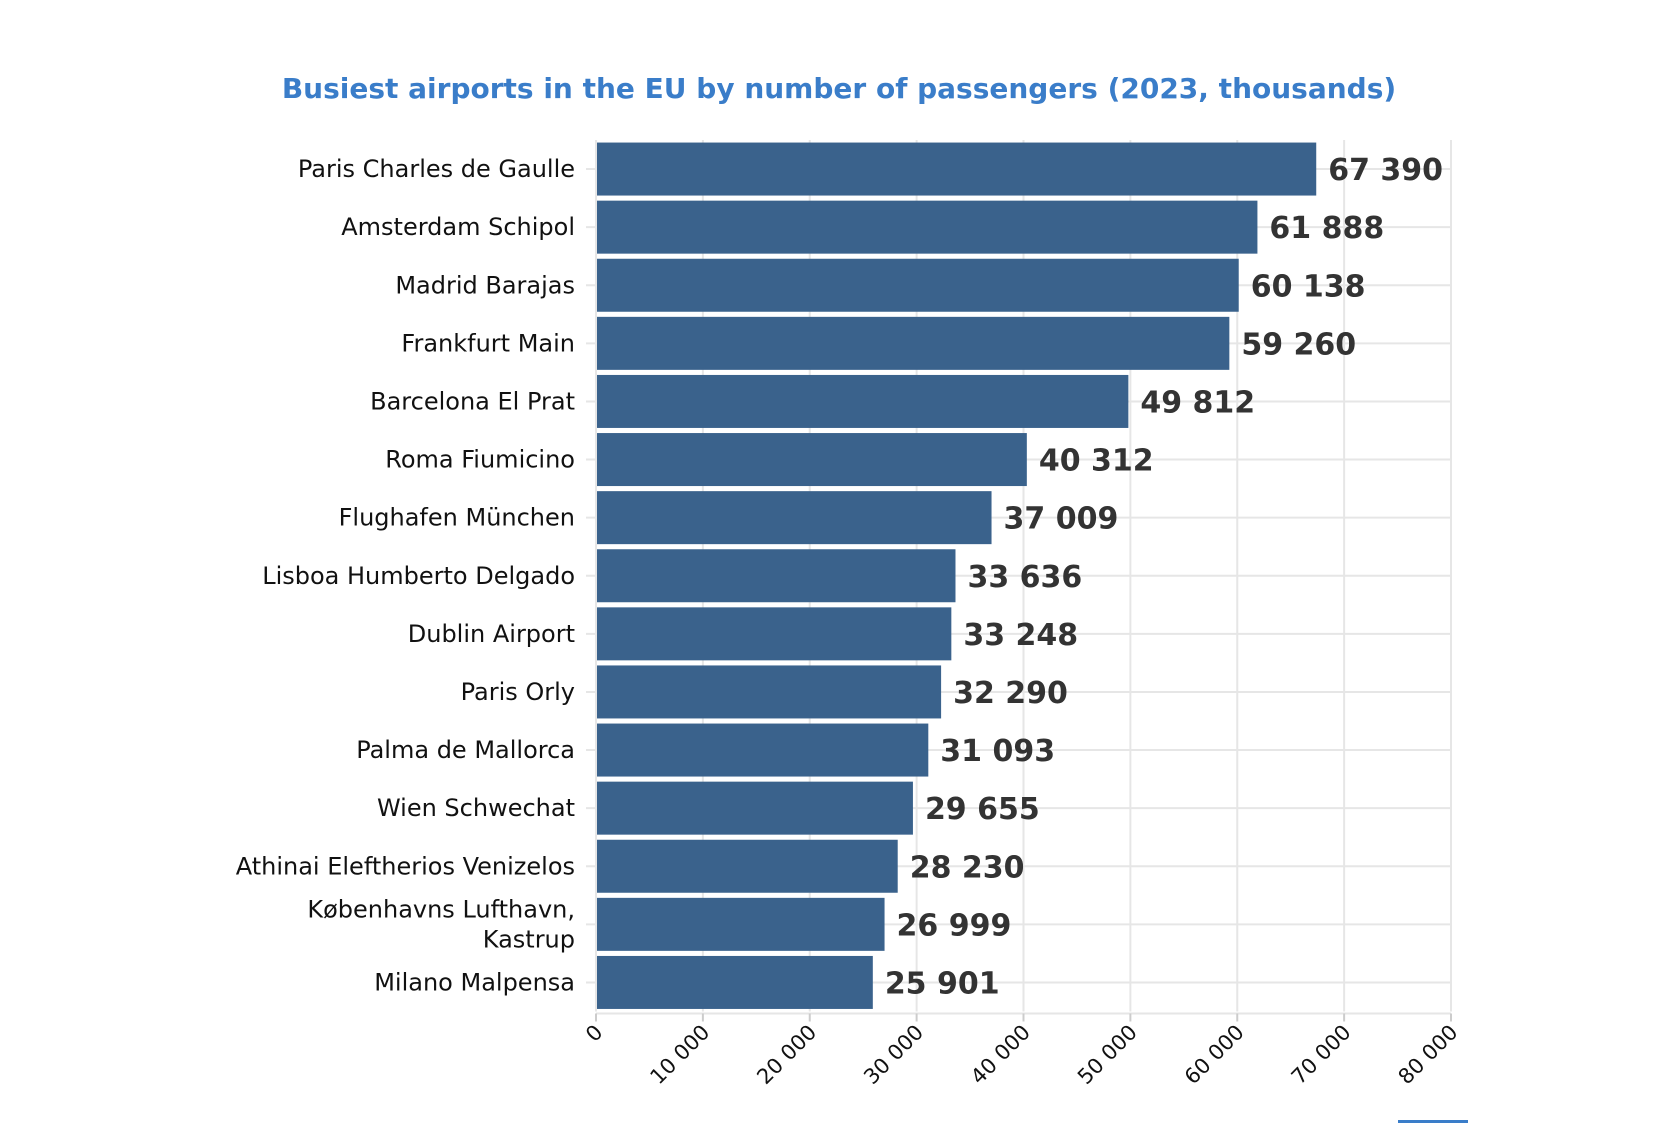 The height and width of the screenshot is (1124, 1678). What do you see at coordinates (679, 1054) in the screenshot?
I see `x-tick-label: 10 000` at bounding box center [679, 1054].